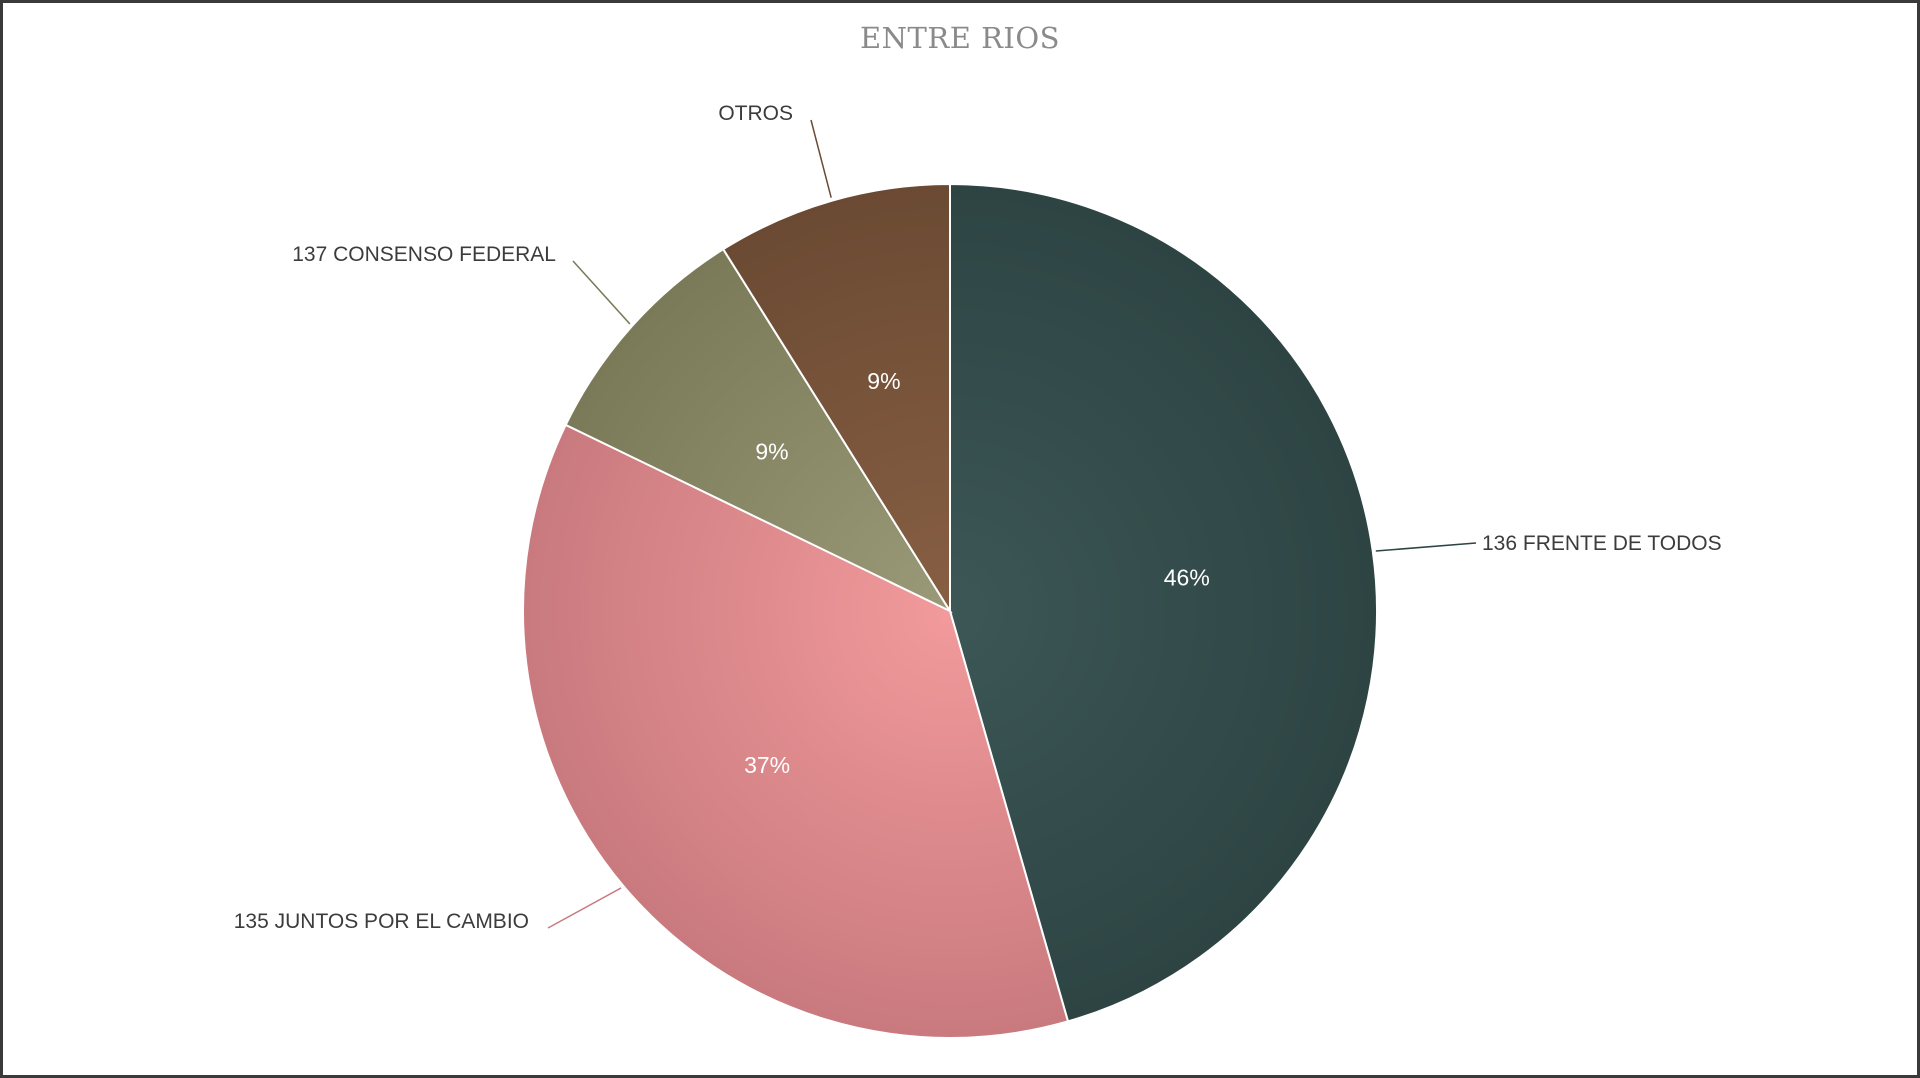 The width and height of the screenshot is (1920, 1078). What do you see at coordinates (767, 765) in the screenshot?
I see `pct-label-135-juntos-por-el-cambio: 37%` at bounding box center [767, 765].